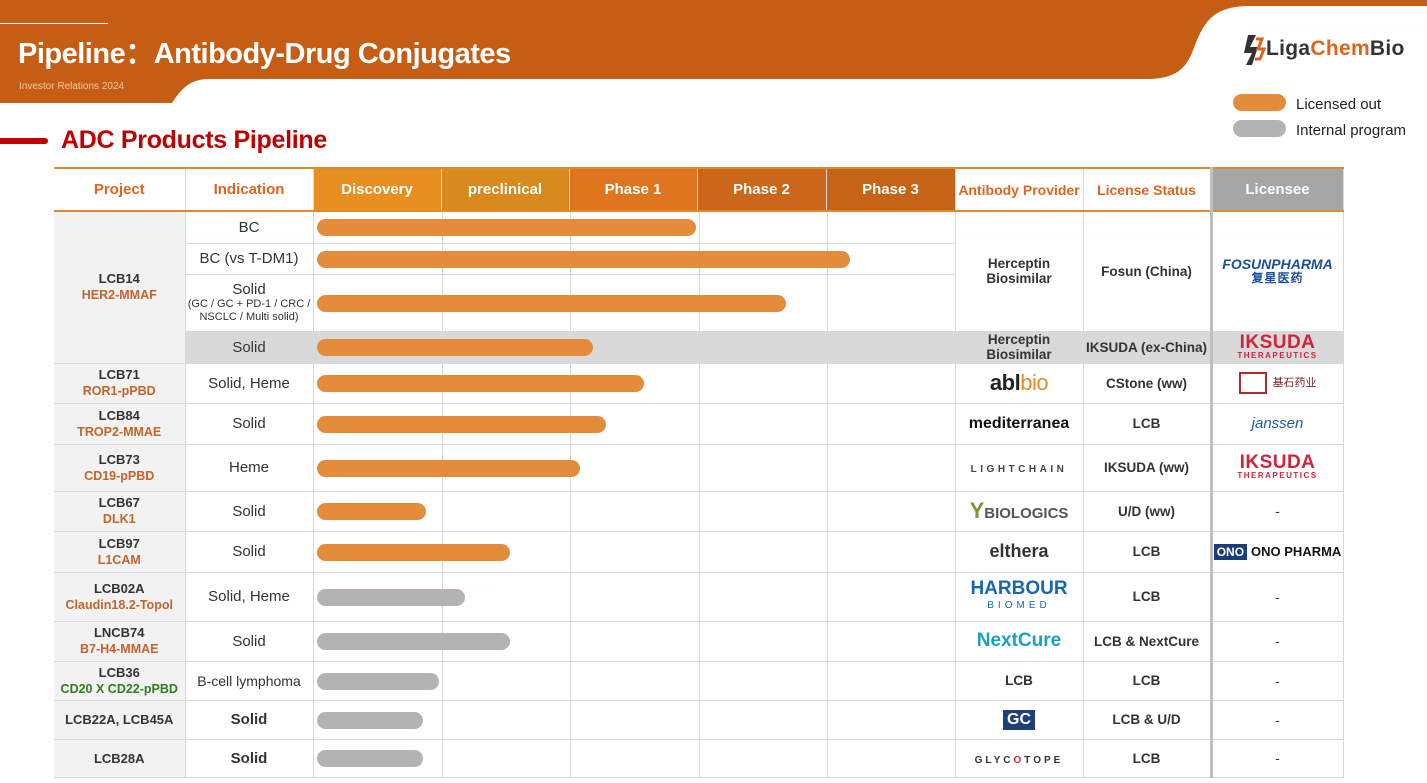 The image size is (1427, 783). I want to click on indication-cell: BC, so click(249, 227).